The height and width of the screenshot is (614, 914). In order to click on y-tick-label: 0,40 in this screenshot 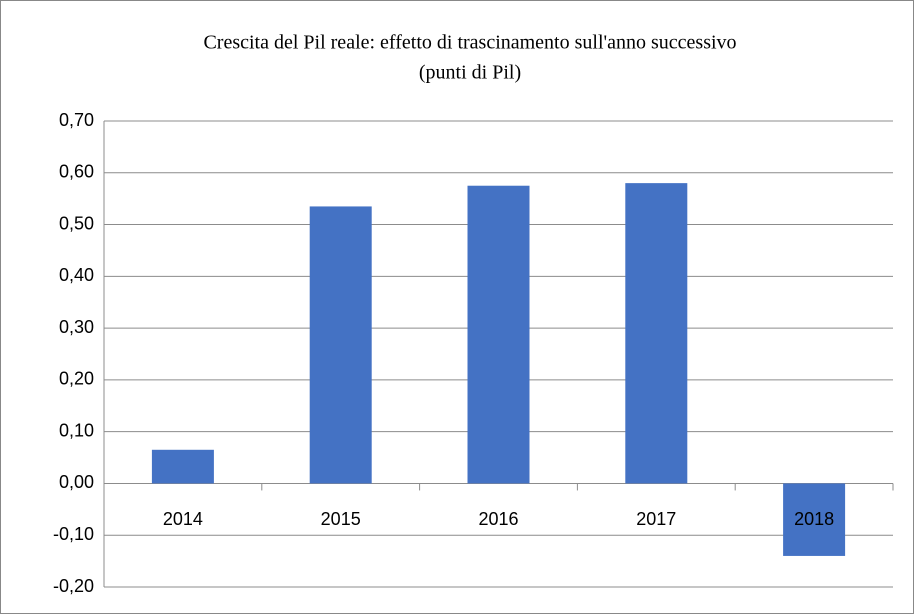, I will do `click(76, 275)`.